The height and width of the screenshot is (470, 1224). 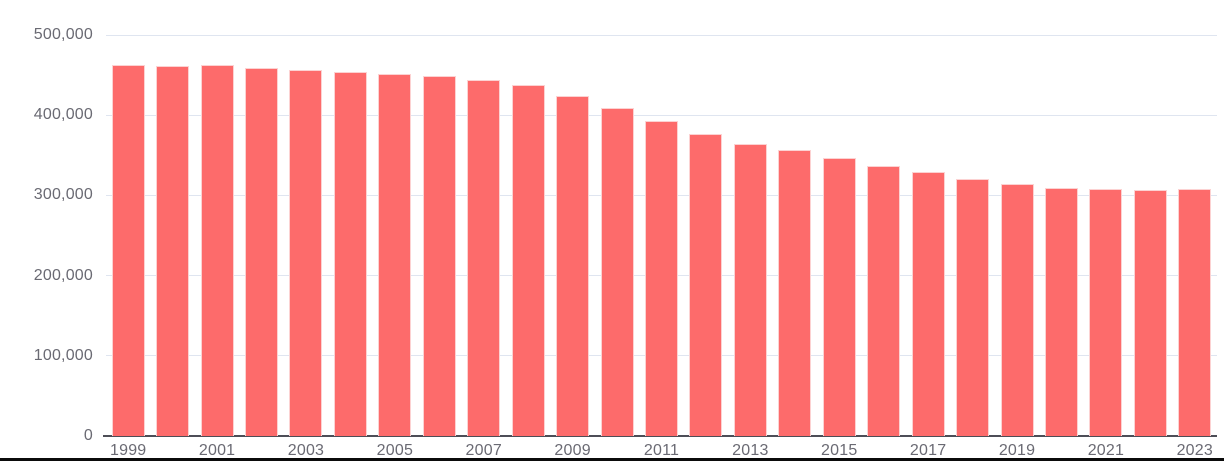 I want to click on bar-2016, so click(x=884, y=301).